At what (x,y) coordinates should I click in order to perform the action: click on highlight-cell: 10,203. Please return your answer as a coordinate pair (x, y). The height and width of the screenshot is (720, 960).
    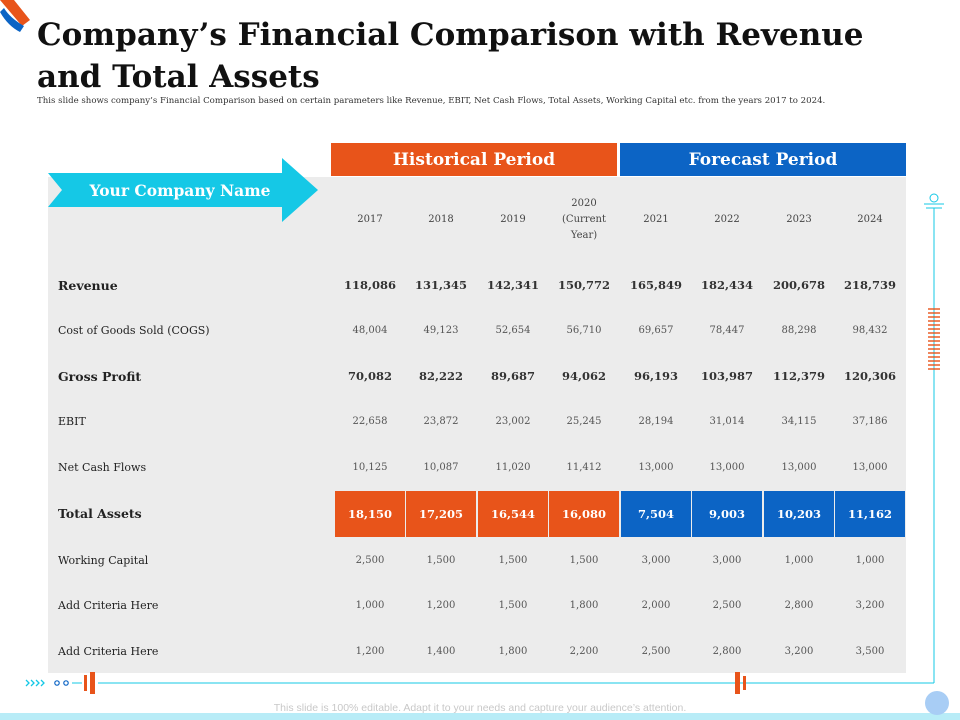
    Looking at the image, I should click on (799, 514).